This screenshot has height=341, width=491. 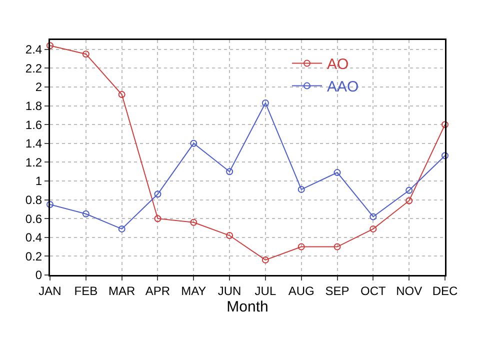 What do you see at coordinates (33, 143) in the screenshot?
I see `y-tick-label: 1.4` at bounding box center [33, 143].